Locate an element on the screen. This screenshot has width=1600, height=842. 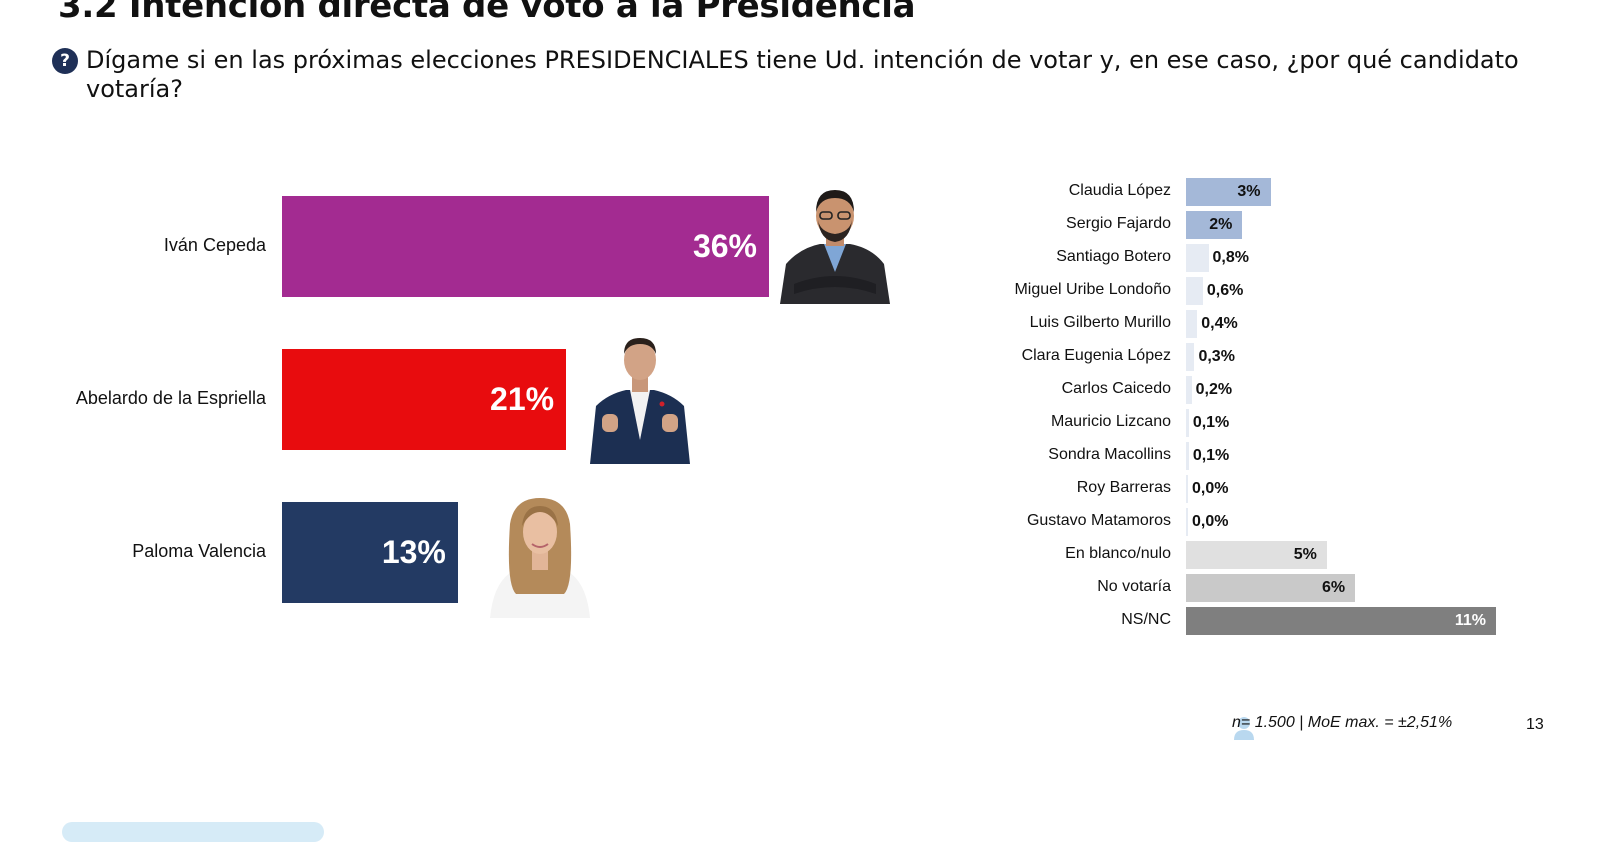
category-label-luis-gilberto-murillo: Luis Gilberto Murillo is located at coordinates (1100, 322).